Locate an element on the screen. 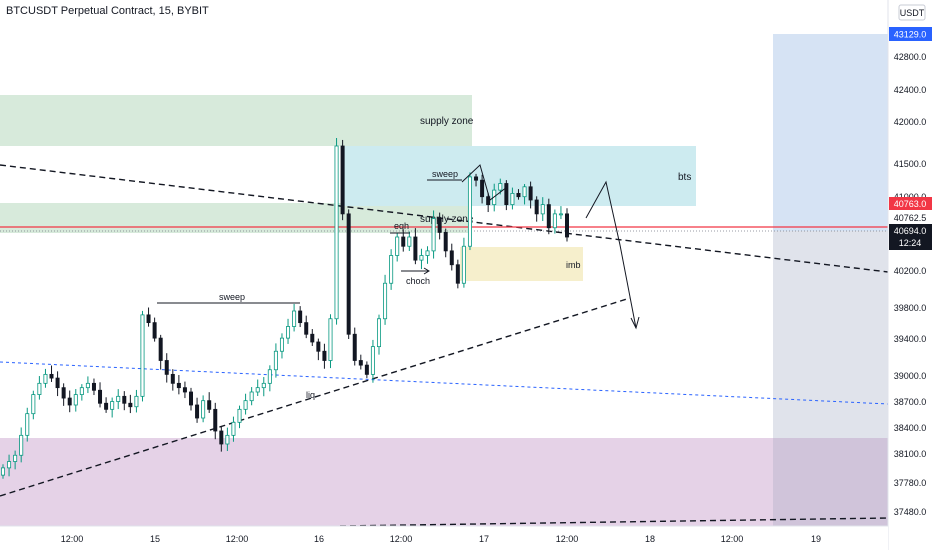 This screenshot has height=550, width=932. currency-label: USDT is located at coordinates (912, 13).